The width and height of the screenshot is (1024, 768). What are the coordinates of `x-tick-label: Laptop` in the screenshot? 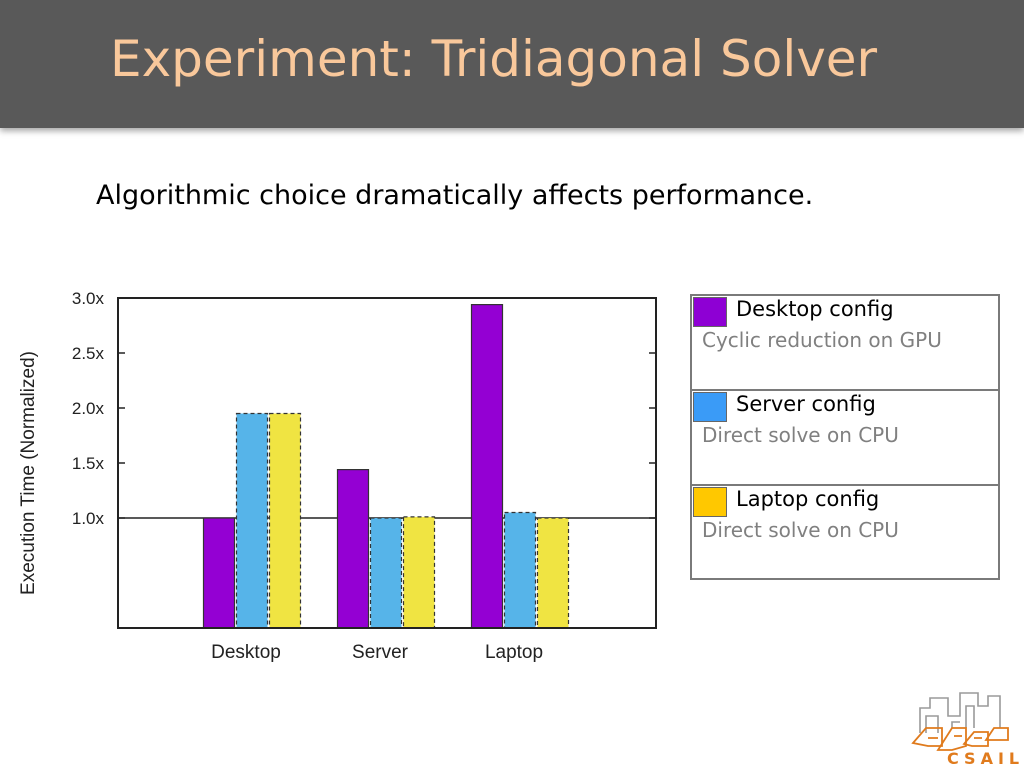 It's located at (514, 652).